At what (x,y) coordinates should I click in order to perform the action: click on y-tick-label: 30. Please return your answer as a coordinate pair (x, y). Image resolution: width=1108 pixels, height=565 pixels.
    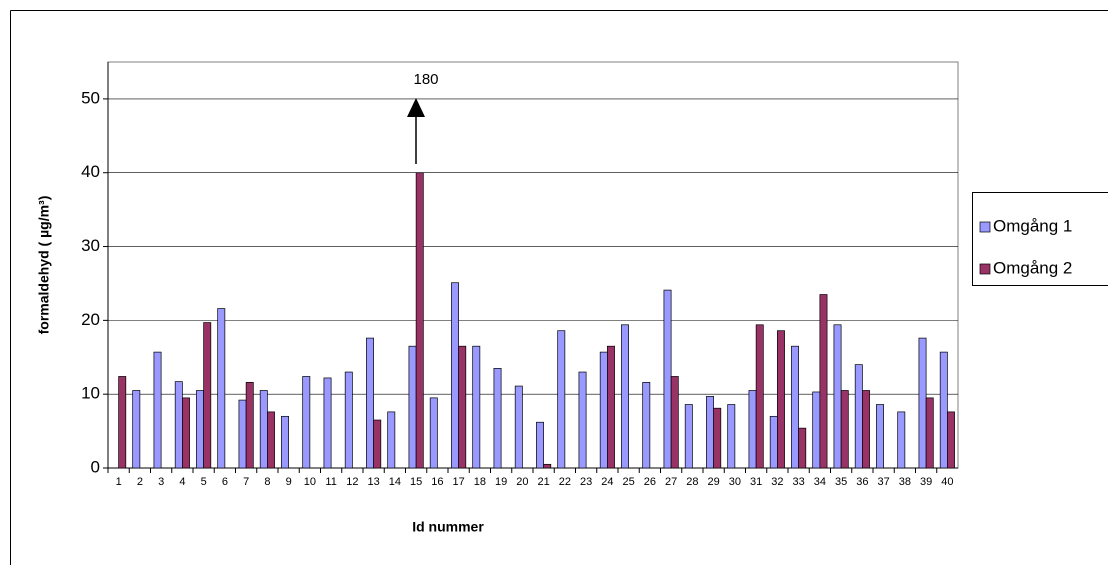
    Looking at the image, I should click on (90, 245).